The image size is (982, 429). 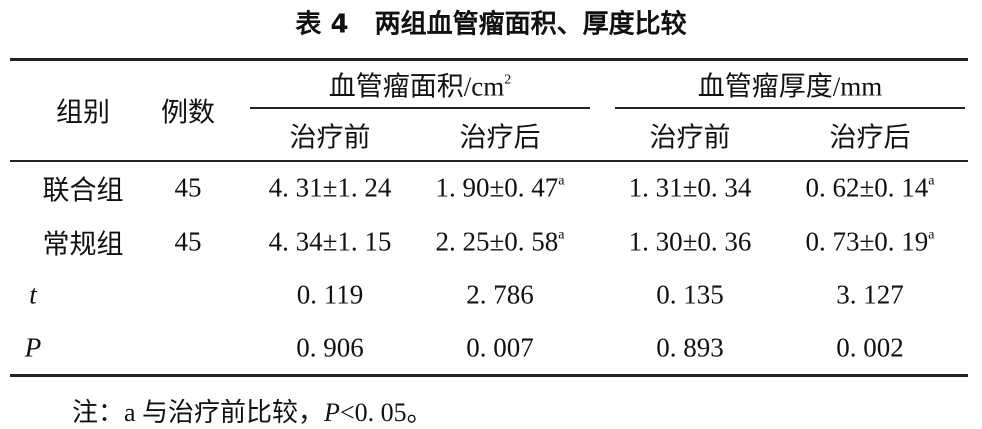 I want to click on table-cell: 0. 62±0. 14a, so click(x=869, y=188).